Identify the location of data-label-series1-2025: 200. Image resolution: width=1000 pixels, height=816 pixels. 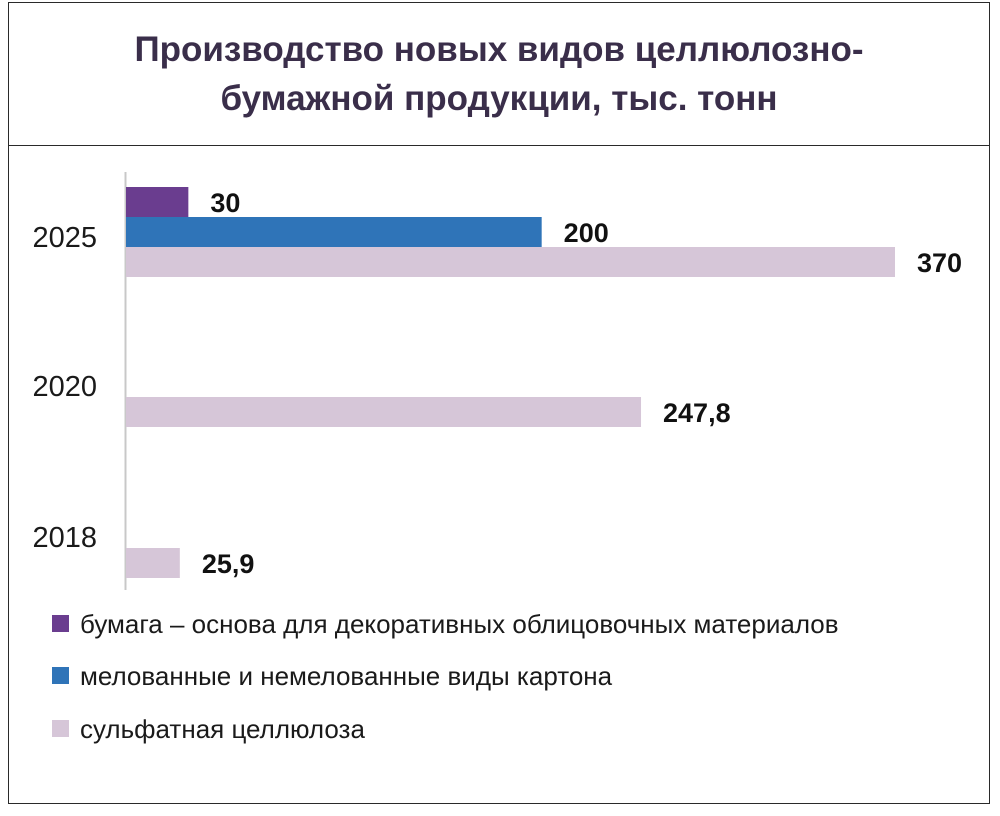
(586, 233).